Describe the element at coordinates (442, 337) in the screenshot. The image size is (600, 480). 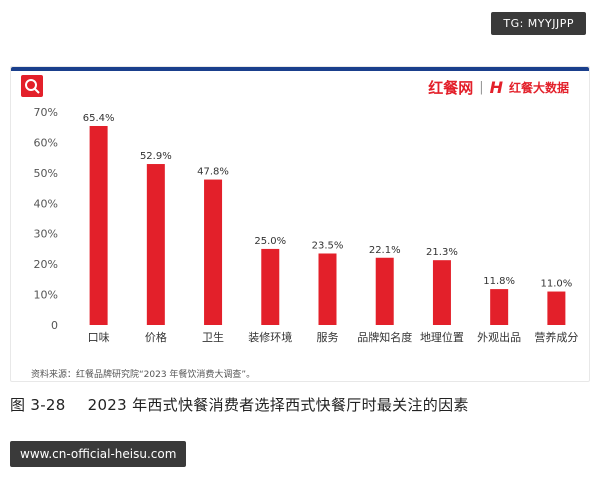
I see `x-category-label: 地理位置` at that location.